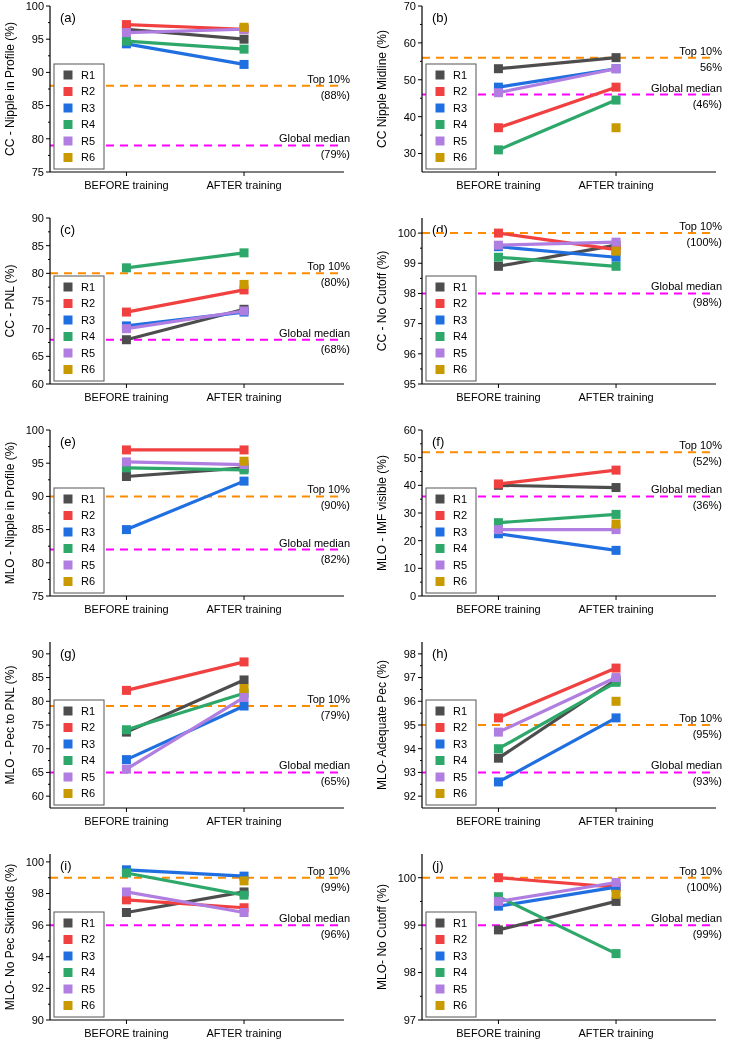 The image size is (744, 1060). What do you see at coordinates (68, 17) in the screenshot?
I see `chart-title: (a)` at bounding box center [68, 17].